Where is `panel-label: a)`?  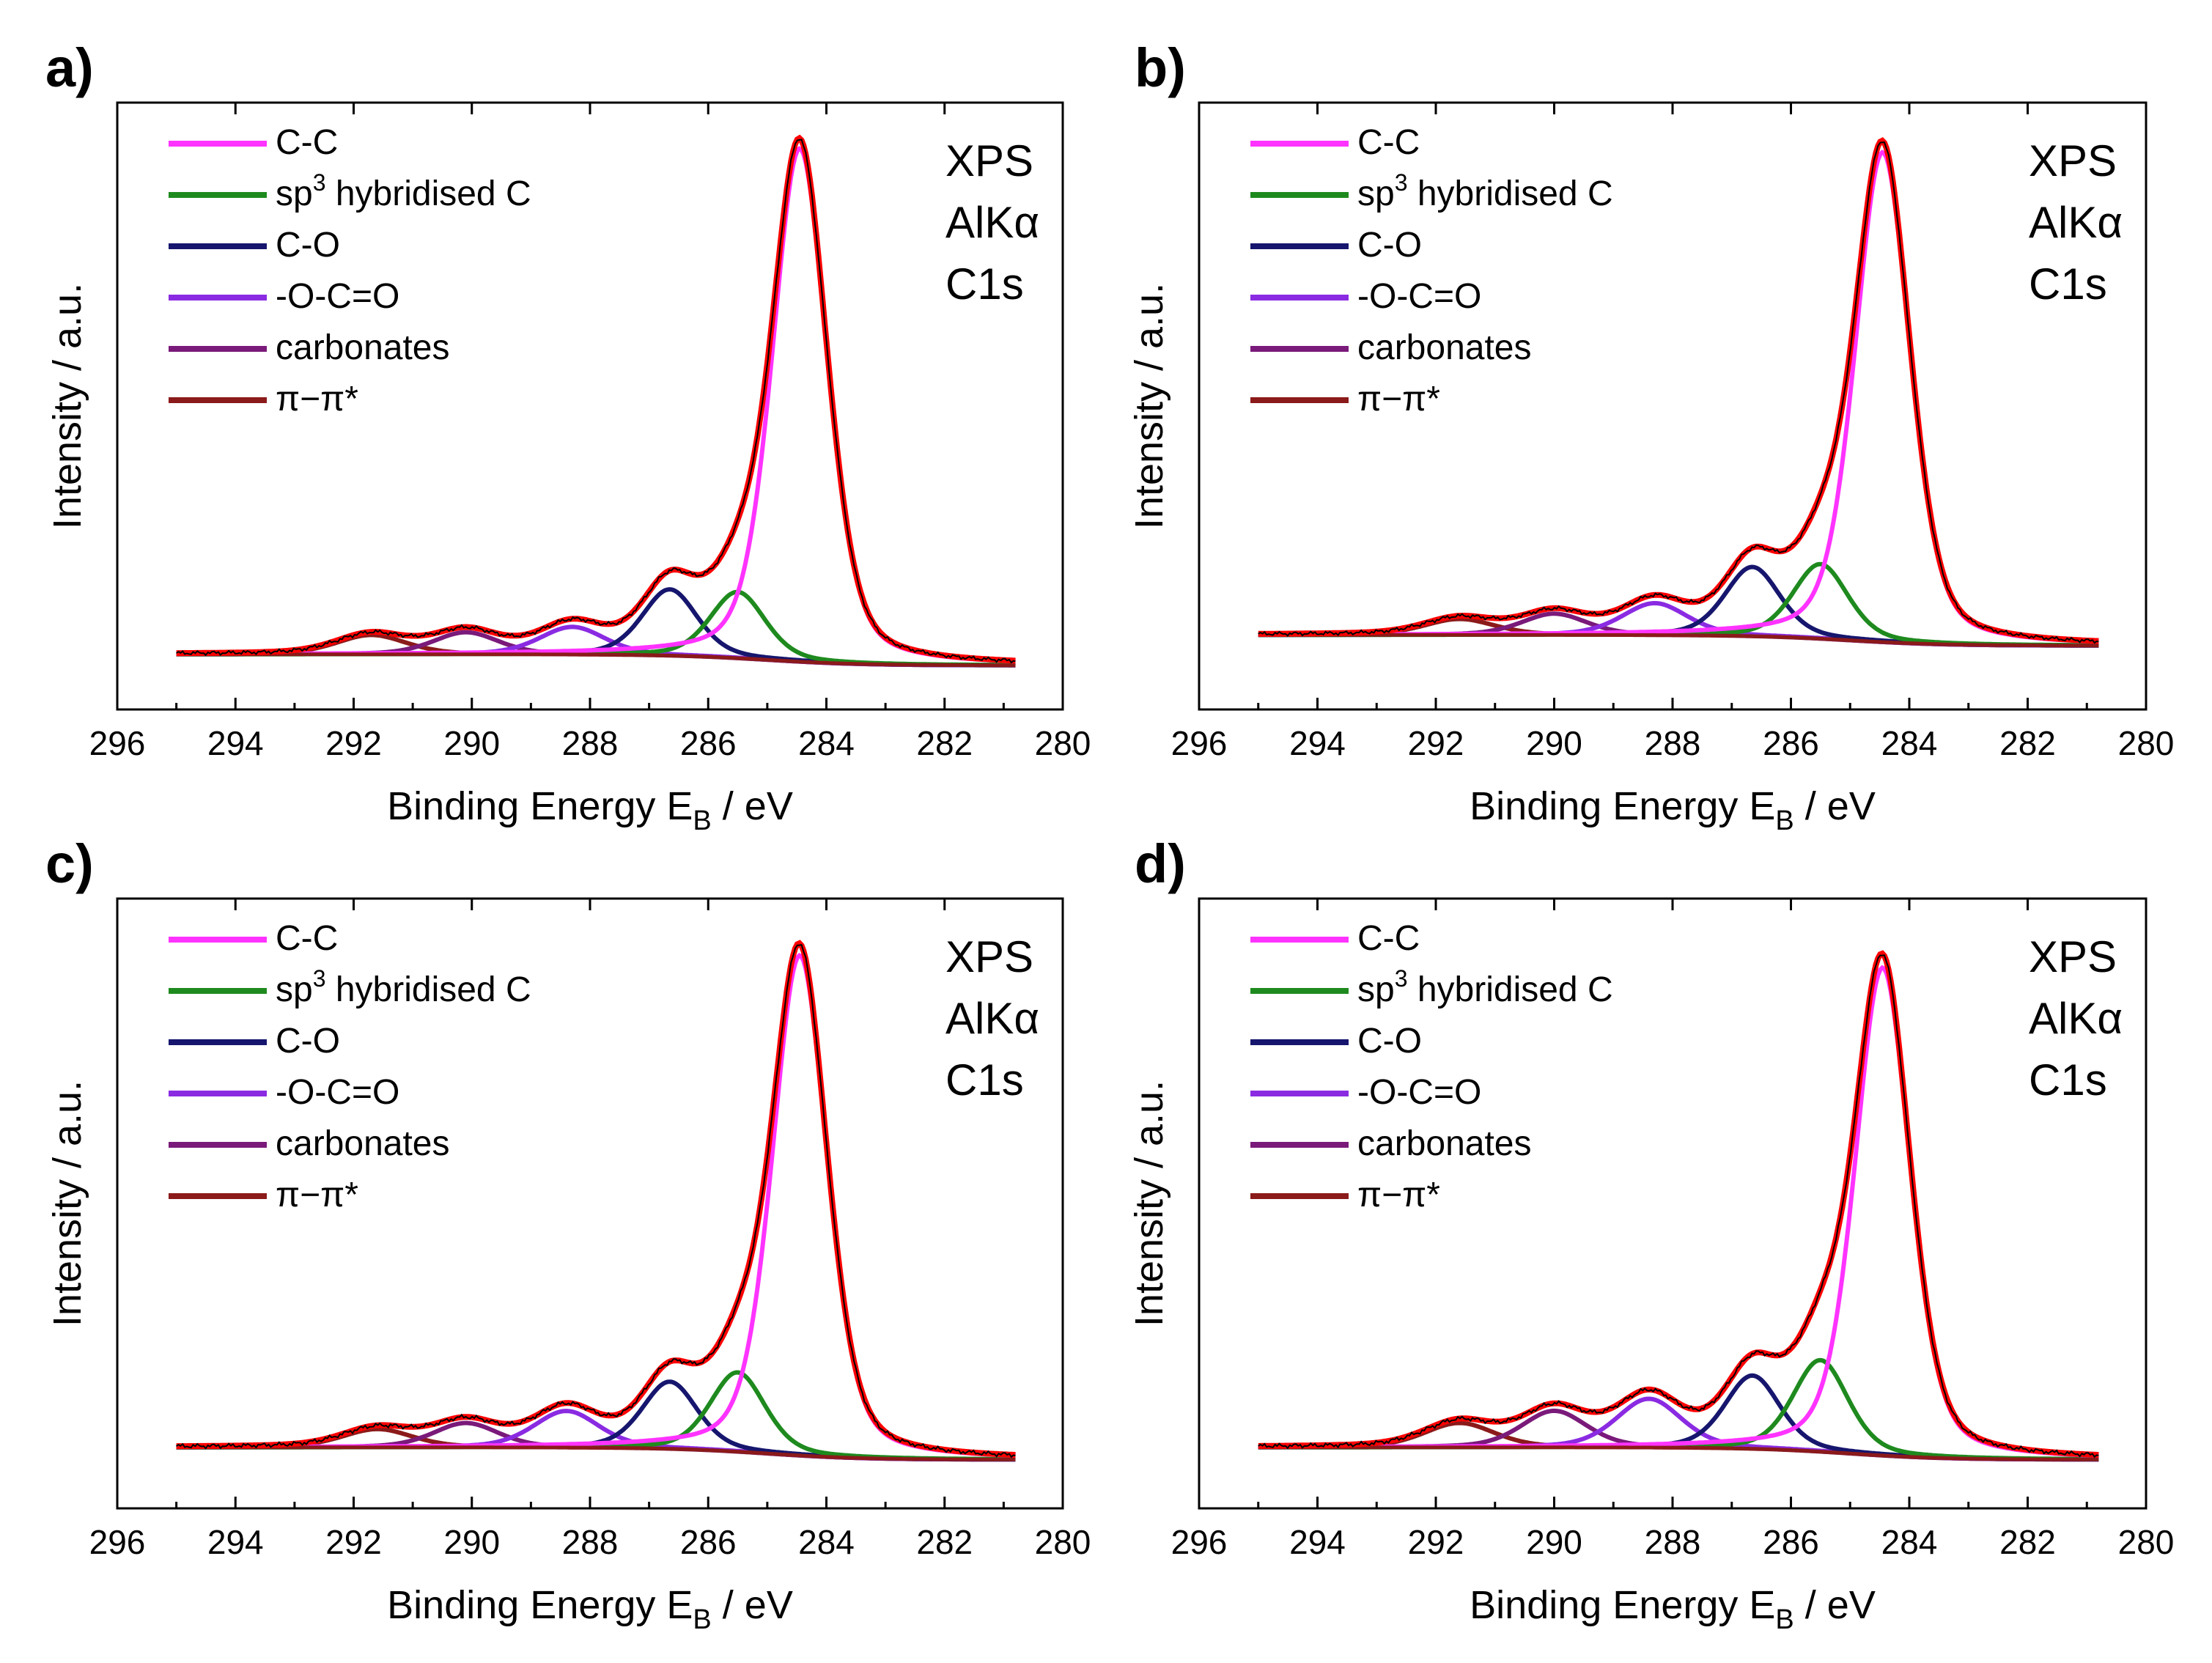
panel-label: a) is located at coordinates (70, 67).